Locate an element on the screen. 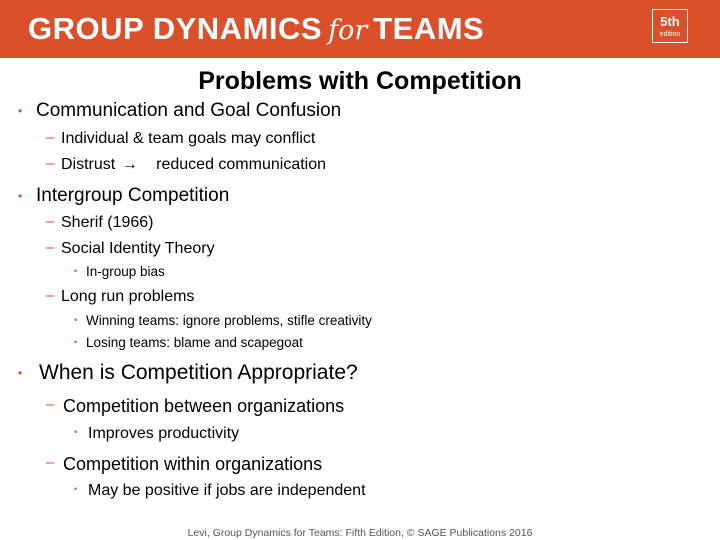  bullet-item: Communication and Goal Confusion is located at coordinates (189, 110).